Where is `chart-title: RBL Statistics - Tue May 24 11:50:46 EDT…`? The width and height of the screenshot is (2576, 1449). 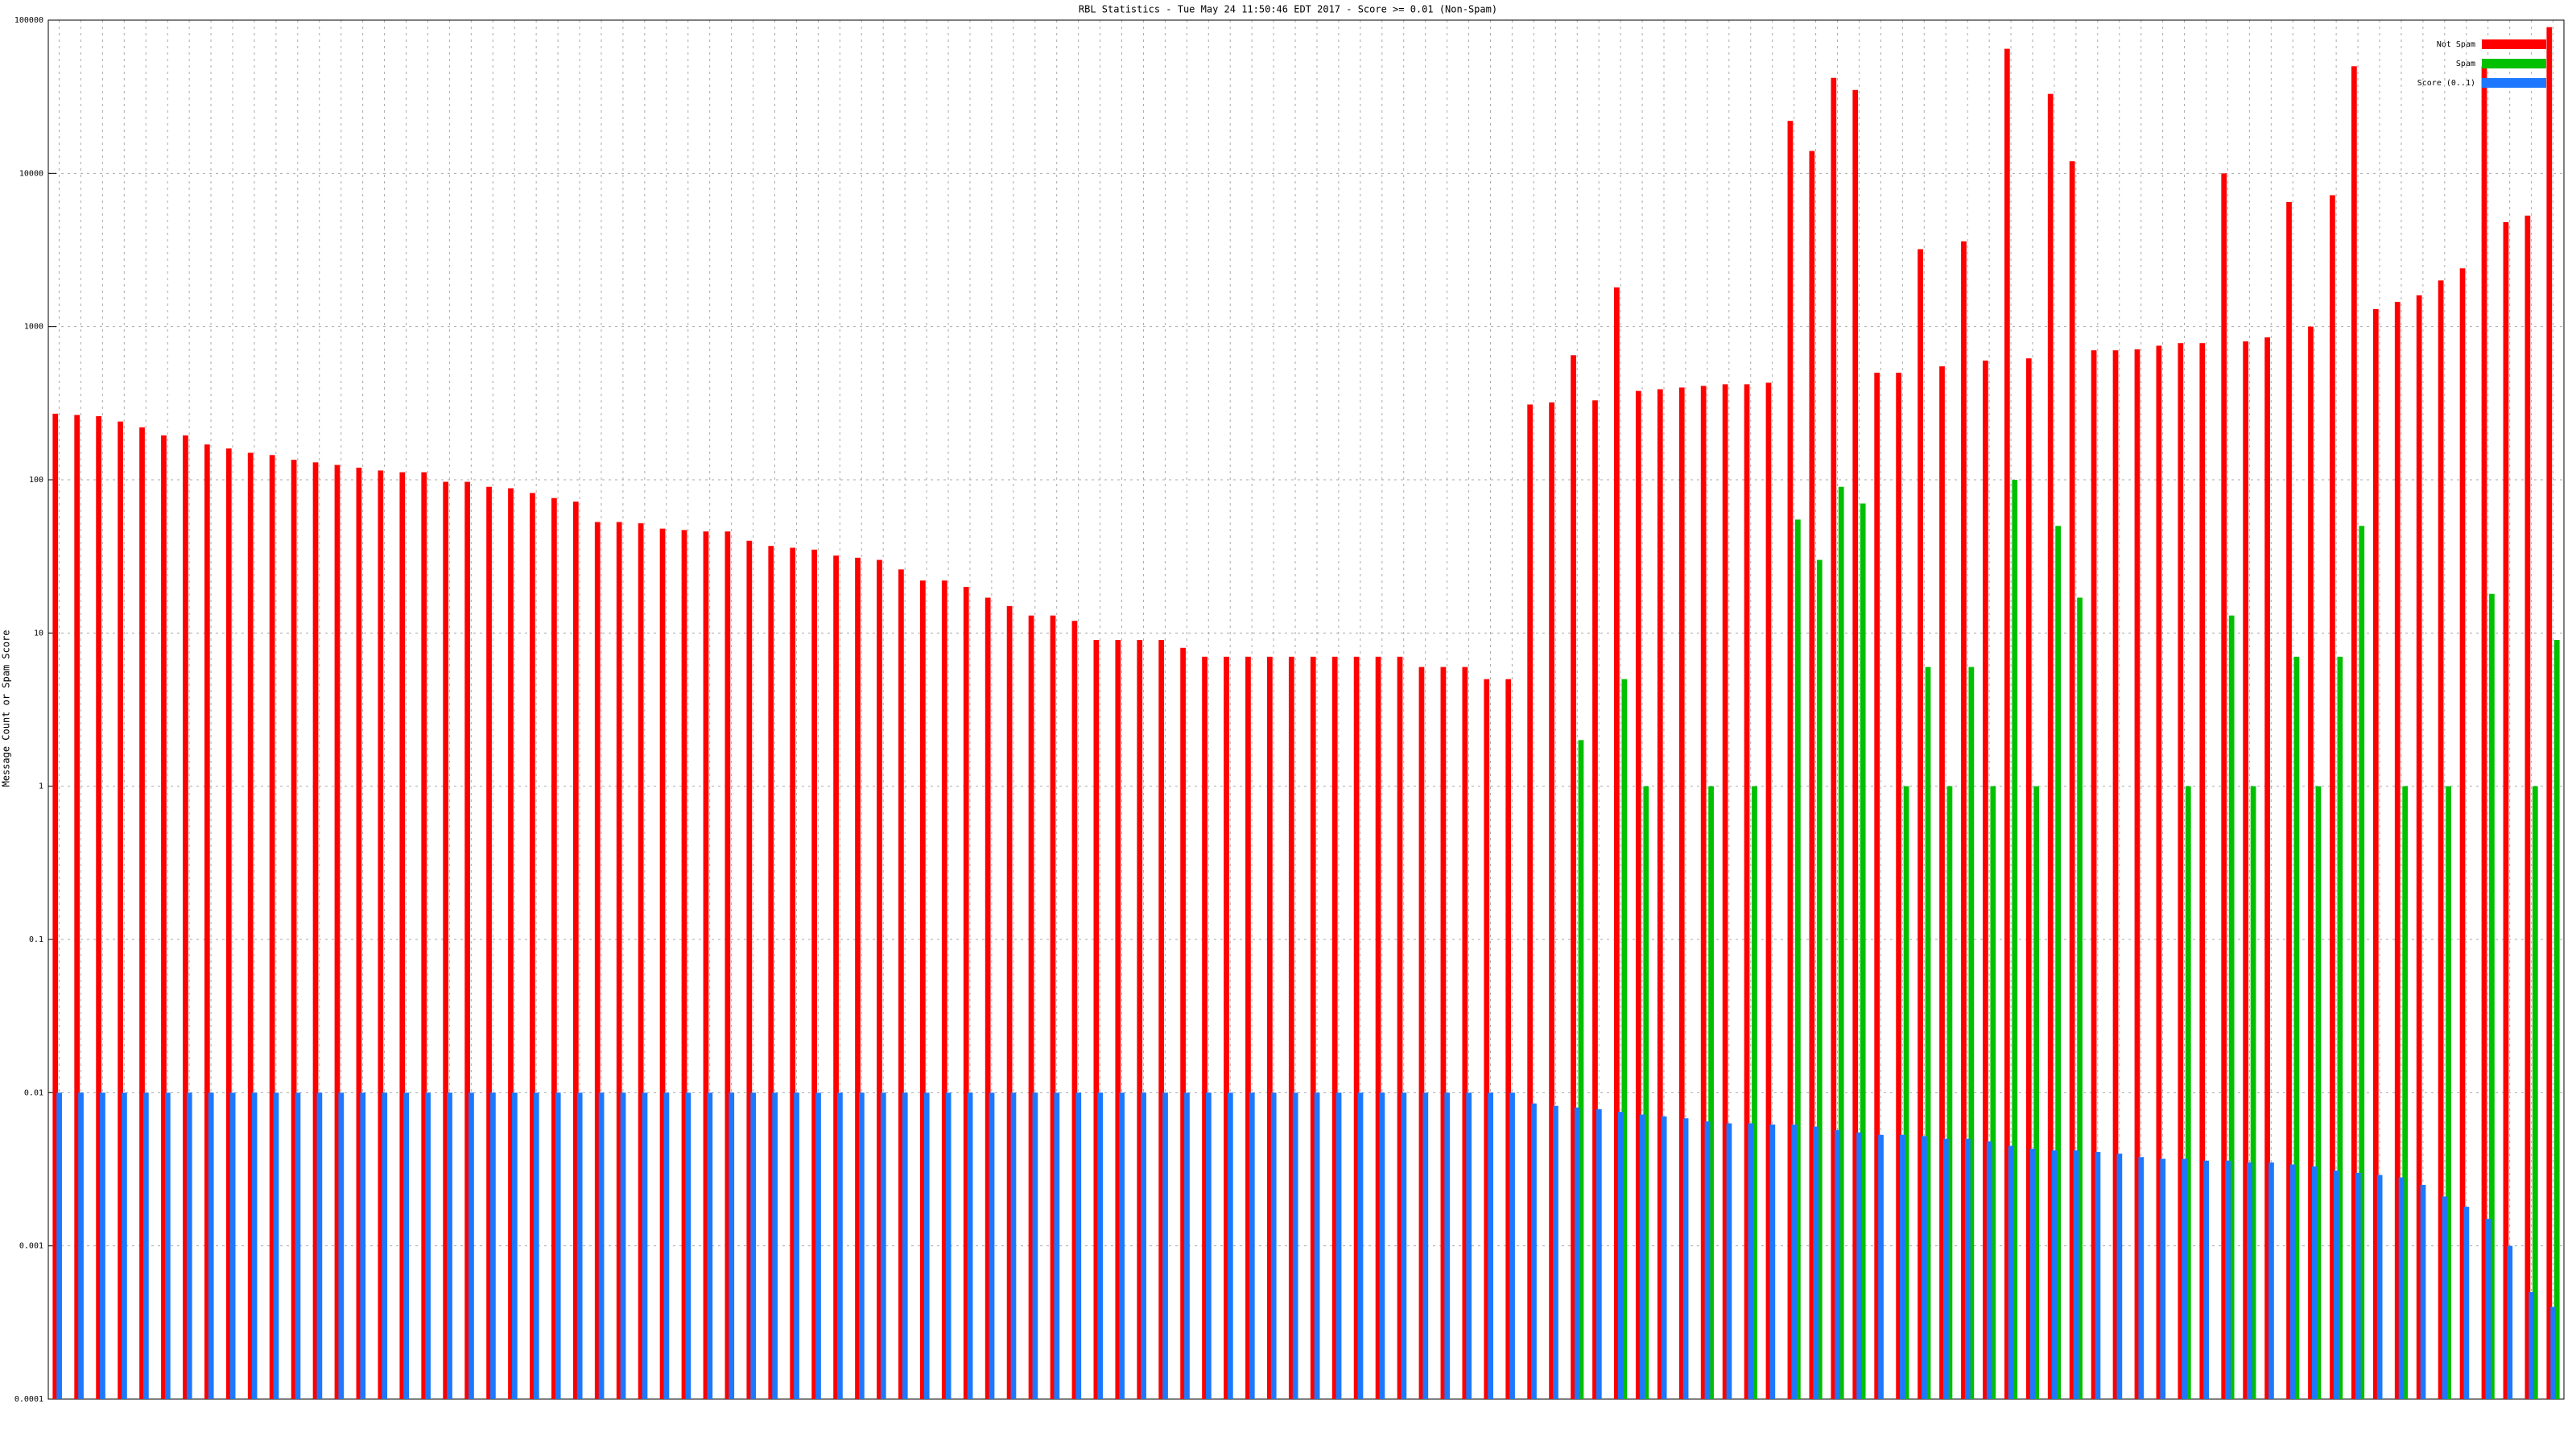 chart-title: RBL Statistics - Tue May 24 11:50:46 EDT… is located at coordinates (1288, 9).